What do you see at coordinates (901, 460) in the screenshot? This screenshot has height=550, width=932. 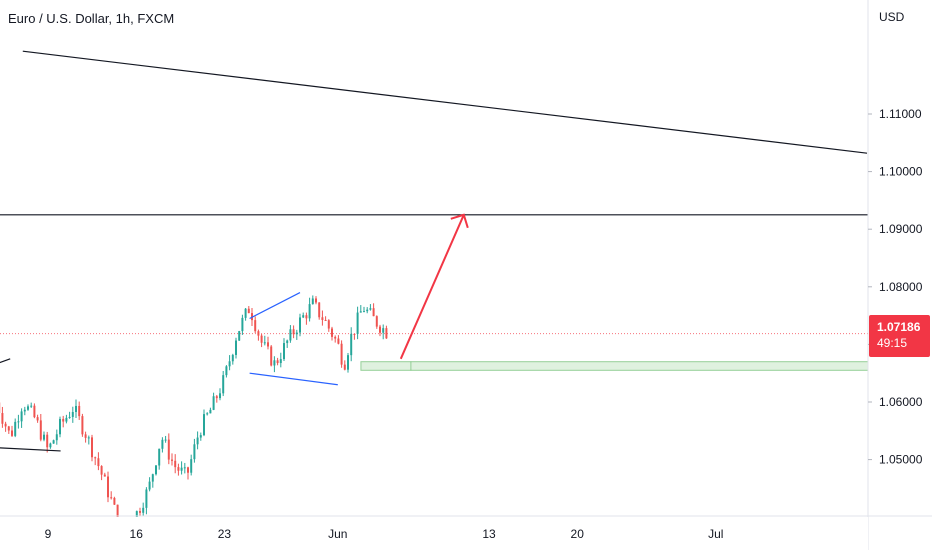 I see `y-tick-label: 1.05000` at bounding box center [901, 460].